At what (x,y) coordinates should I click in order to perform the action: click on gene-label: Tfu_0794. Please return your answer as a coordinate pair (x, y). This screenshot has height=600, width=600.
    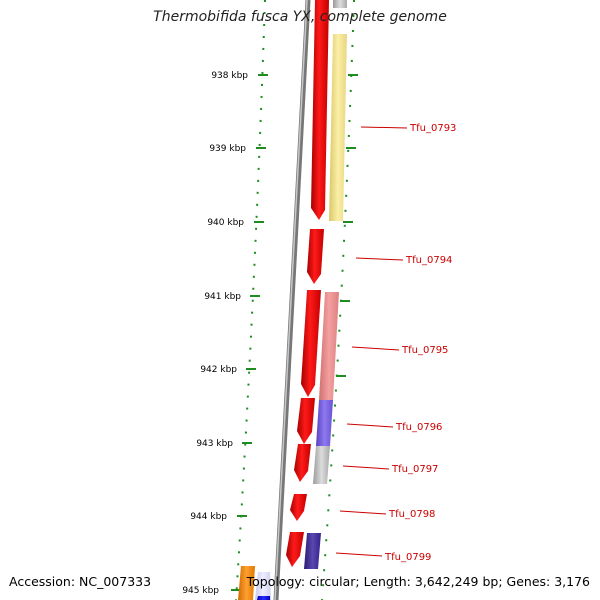
    Looking at the image, I should click on (428, 260).